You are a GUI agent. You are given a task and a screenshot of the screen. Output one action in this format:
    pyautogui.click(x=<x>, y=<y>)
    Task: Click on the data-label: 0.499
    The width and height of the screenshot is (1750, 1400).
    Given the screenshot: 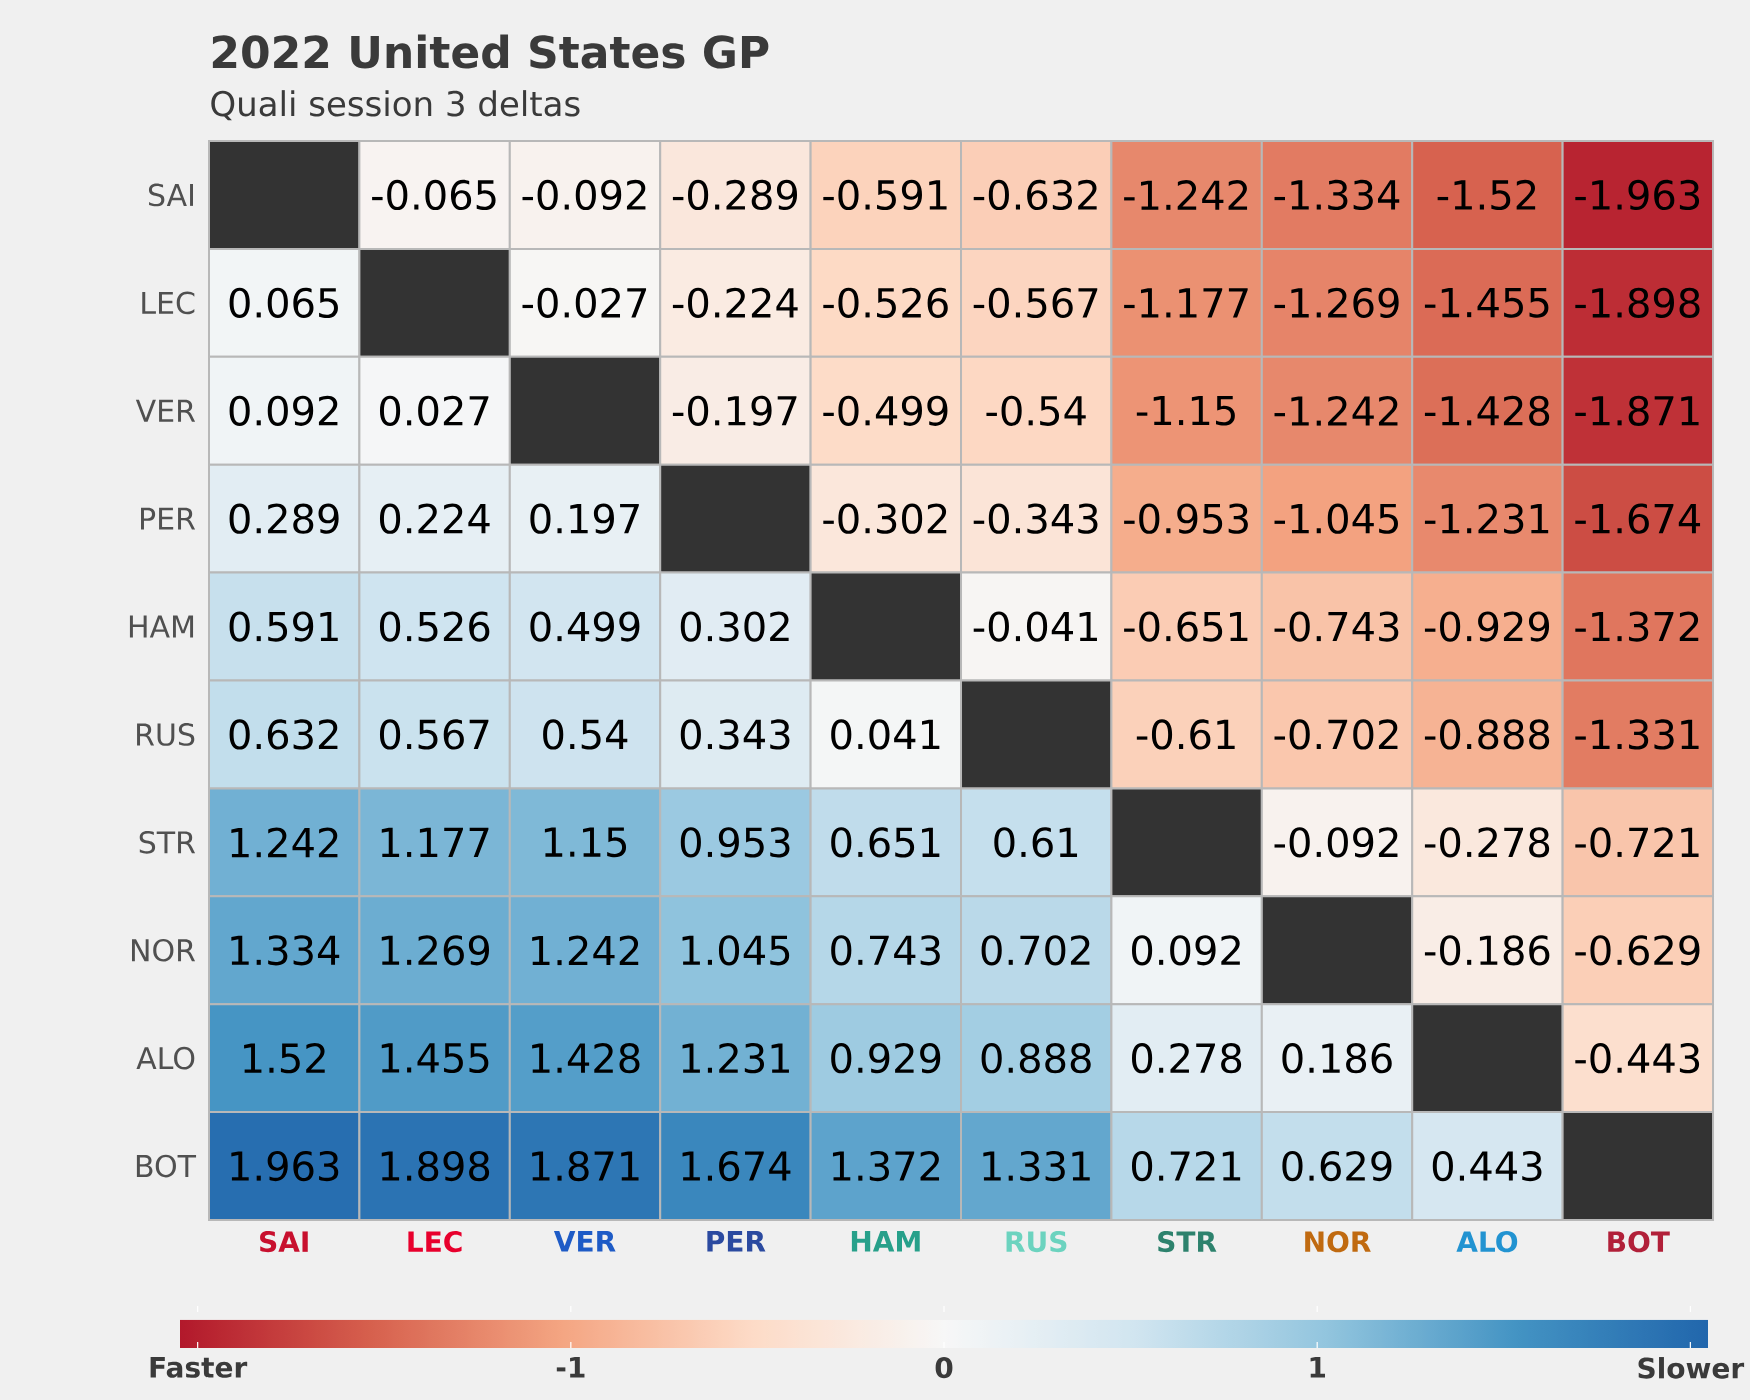 What is the action you would take?
    pyautogui.click(x=585, y=626)
    